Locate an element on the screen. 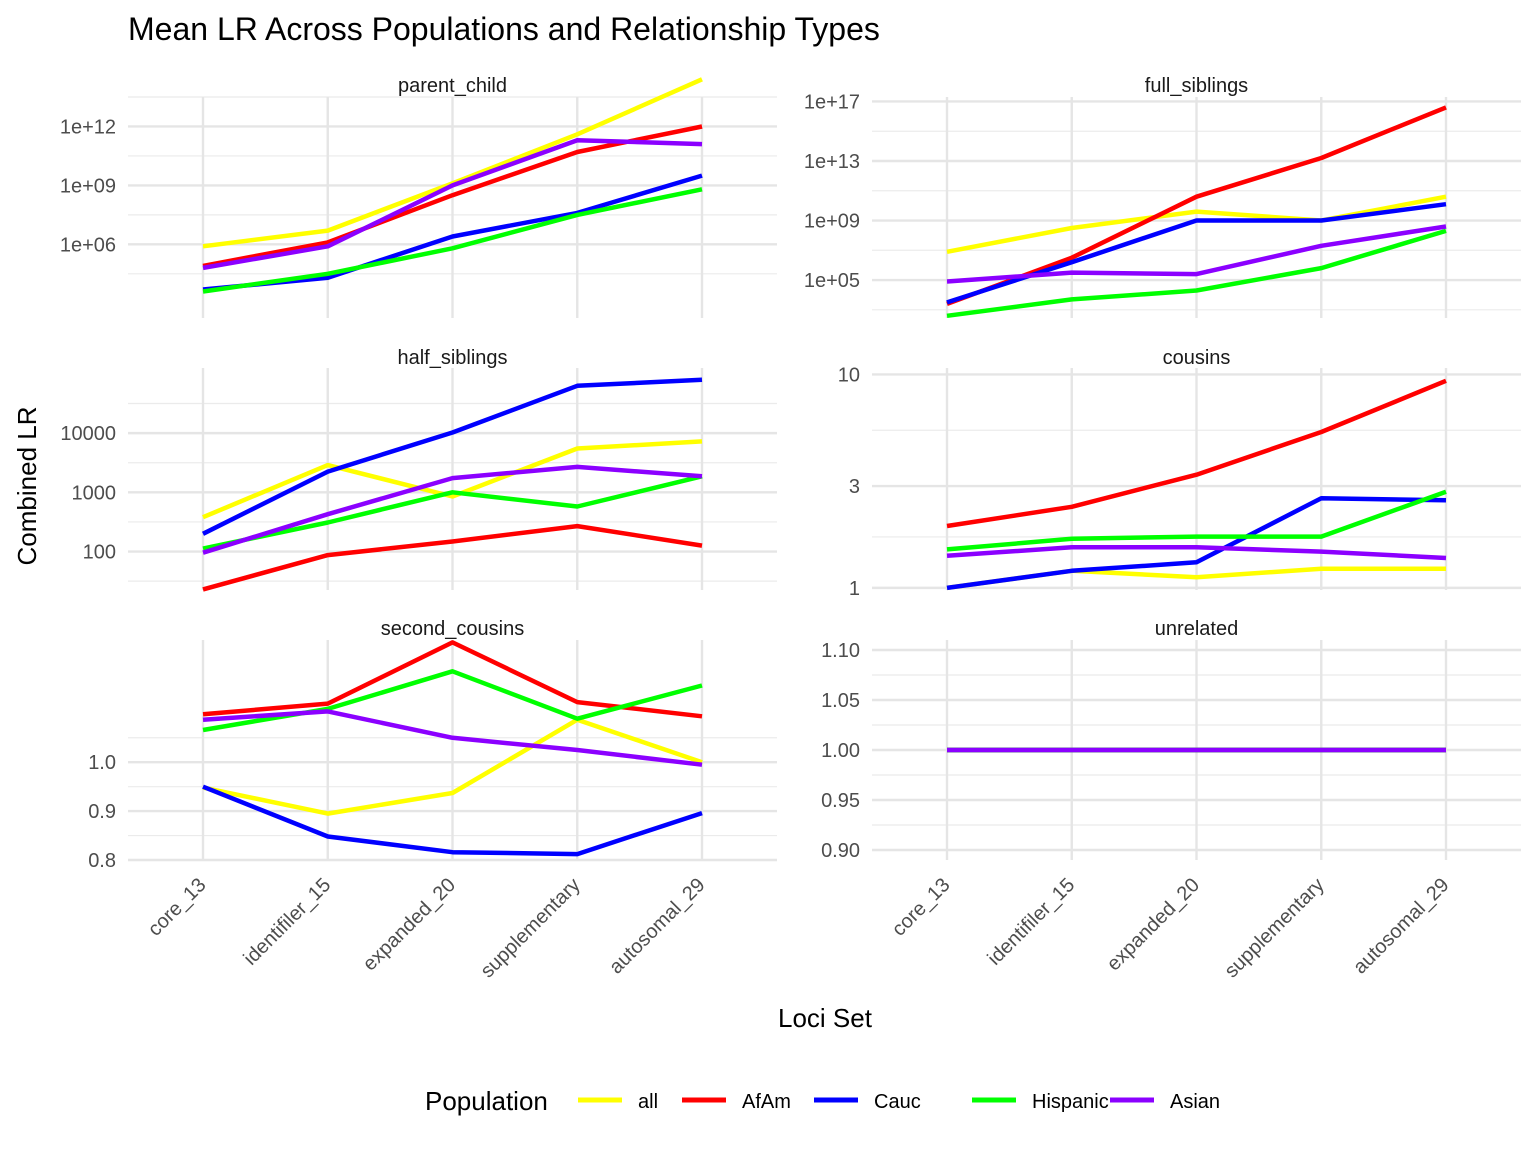  legend-item-Hispanic: Hispanic is located at coordinates (1040, 1102).